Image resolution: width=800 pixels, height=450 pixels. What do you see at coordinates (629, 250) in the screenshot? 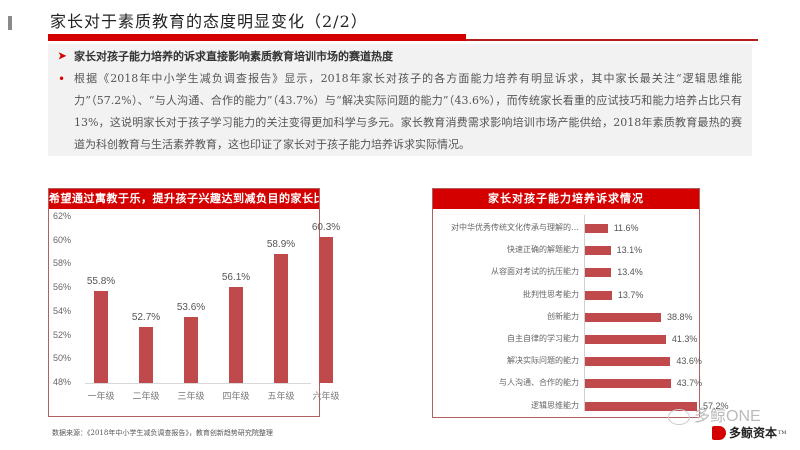
I see `bar-value-label: 13.1%` at bounding box center [629, 250].